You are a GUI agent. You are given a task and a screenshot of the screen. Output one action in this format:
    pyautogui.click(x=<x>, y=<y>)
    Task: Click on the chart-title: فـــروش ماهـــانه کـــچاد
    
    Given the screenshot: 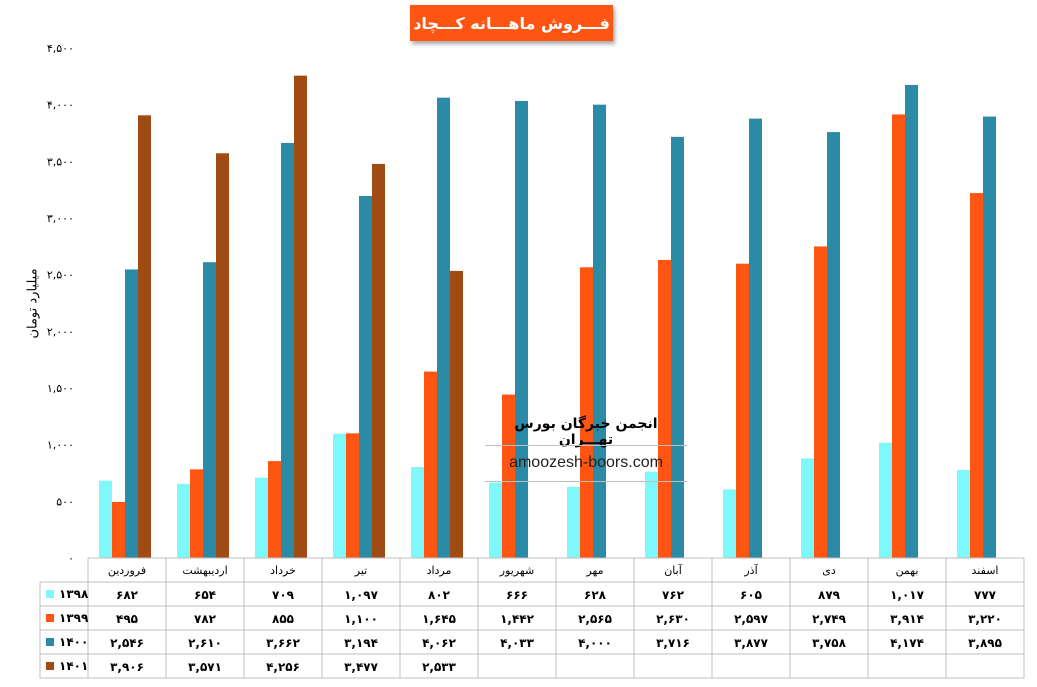 What is the action you would take?
    pyautogui.click(x=511, y=23)
    